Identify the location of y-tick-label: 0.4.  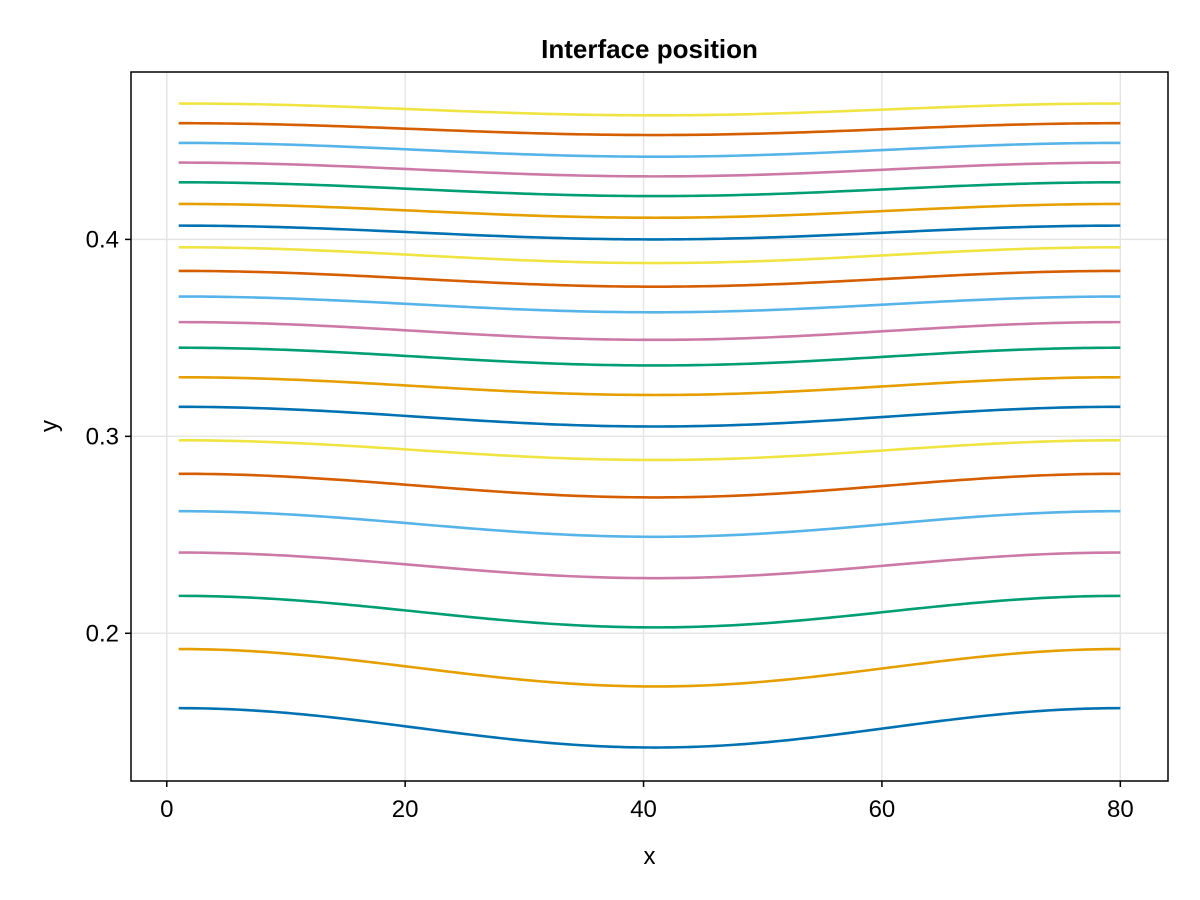
(102, 239).